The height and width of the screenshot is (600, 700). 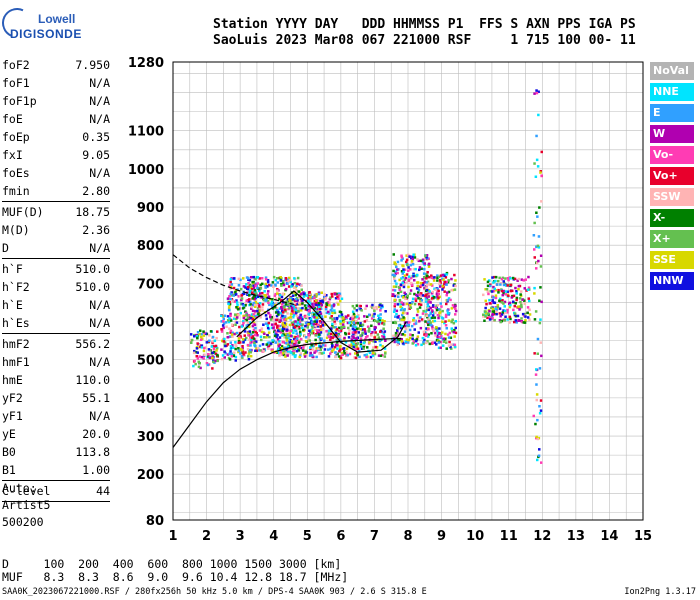 What do you see at coordinates (56, 323) in the screenshot?
I see `param-row: h`Es N/A` at bounding box center [56, 323].